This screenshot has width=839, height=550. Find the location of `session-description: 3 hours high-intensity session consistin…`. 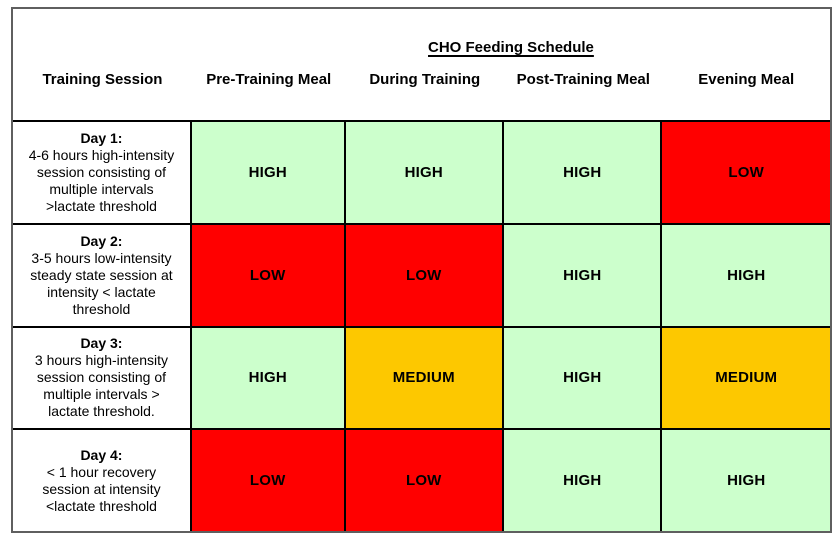

session-description: 3 hours high-intensity session consistin… is located at coordinates (101, 386).